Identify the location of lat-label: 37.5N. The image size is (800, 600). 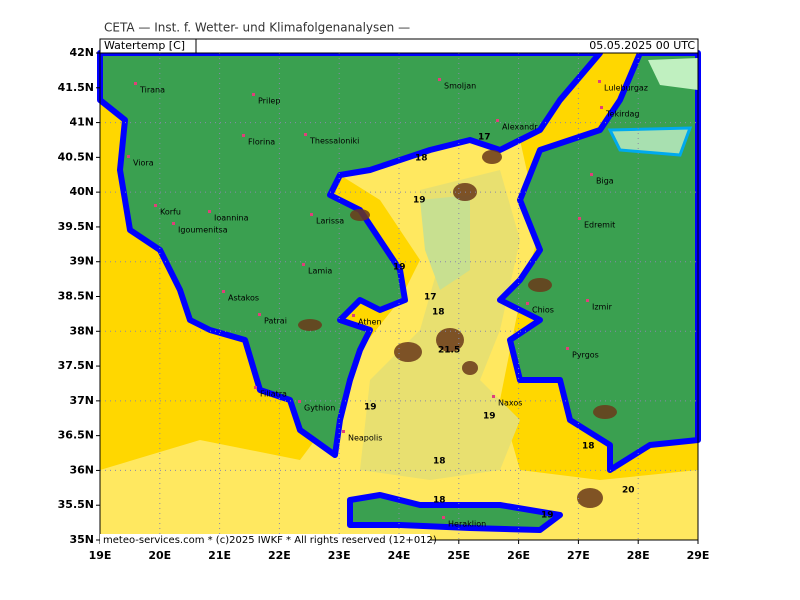
(76, 365).